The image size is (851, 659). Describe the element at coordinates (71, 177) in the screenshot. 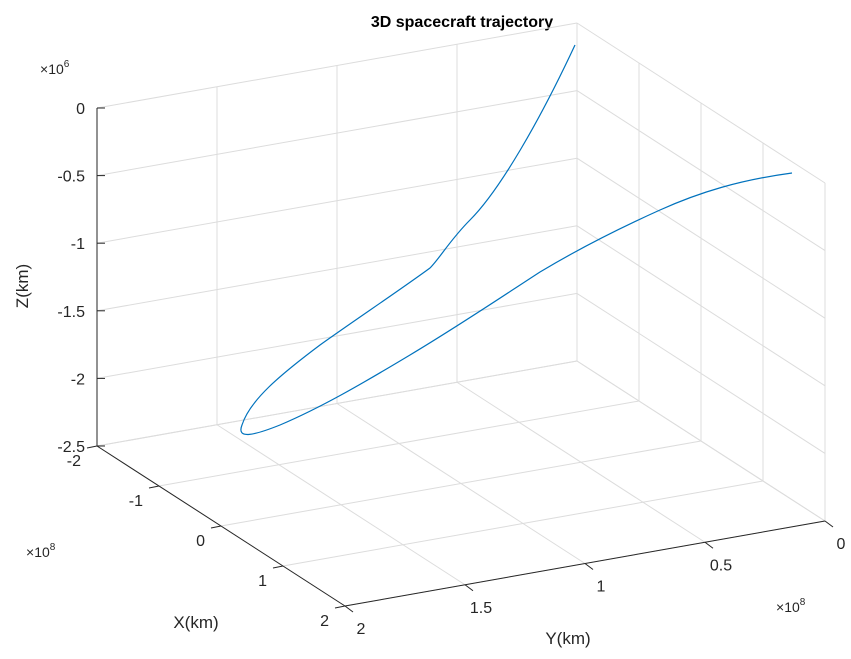

I see `z-tick-label: -0.5` at that location.